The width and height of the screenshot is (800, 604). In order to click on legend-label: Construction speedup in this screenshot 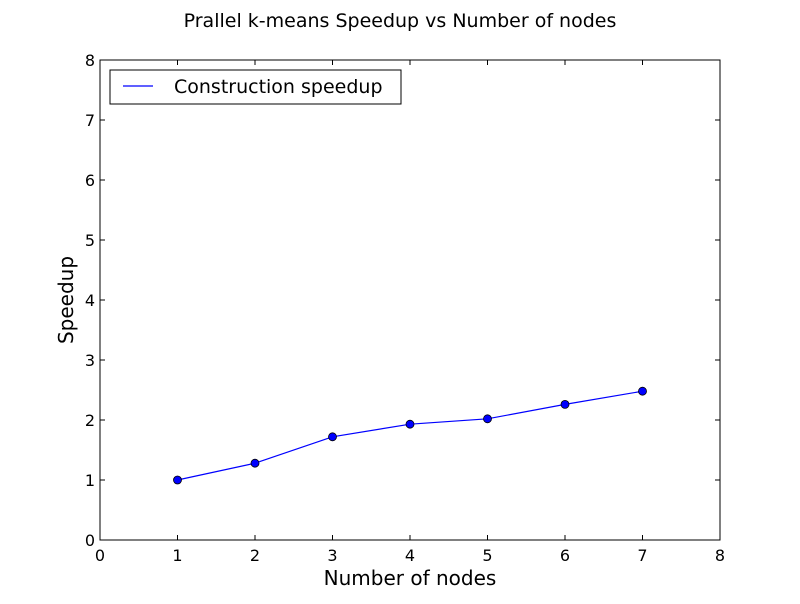, I will do `click(278, 87)`.